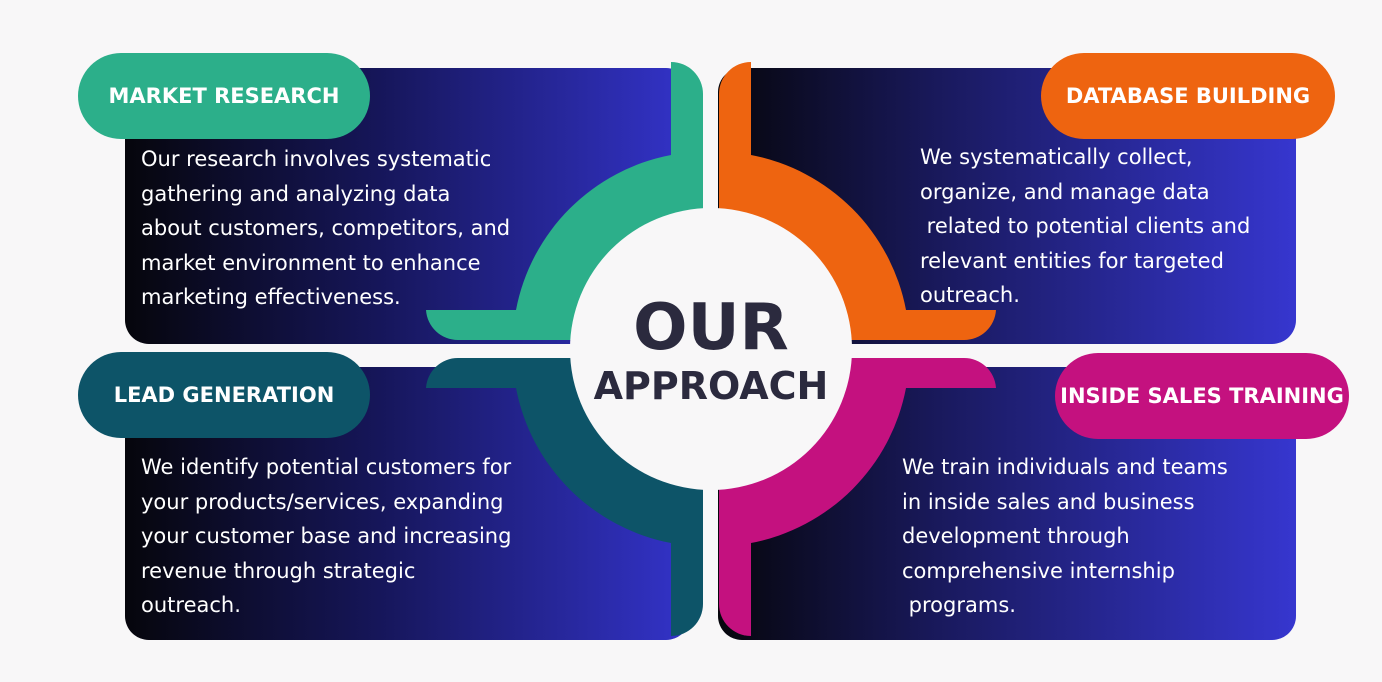 This screenshot has width=1382, height=682. I want to click on title-our: OUR, so click(711, 328).